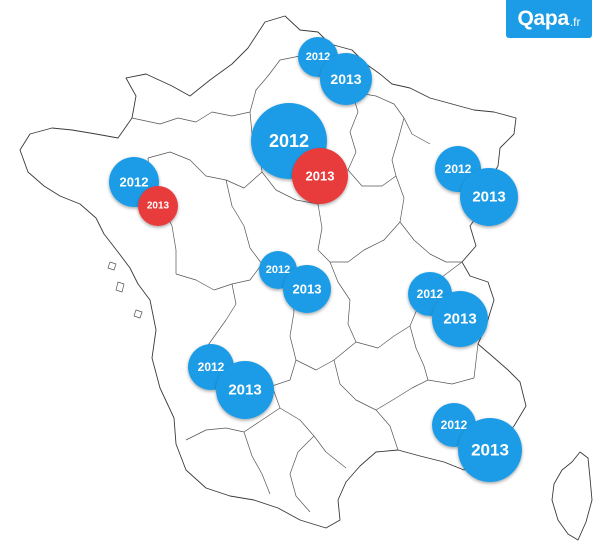  What do you see at coordinates (575, 22) in the screenshot?
I see `brand-tld: .fr` at bounding box center [575, 22].